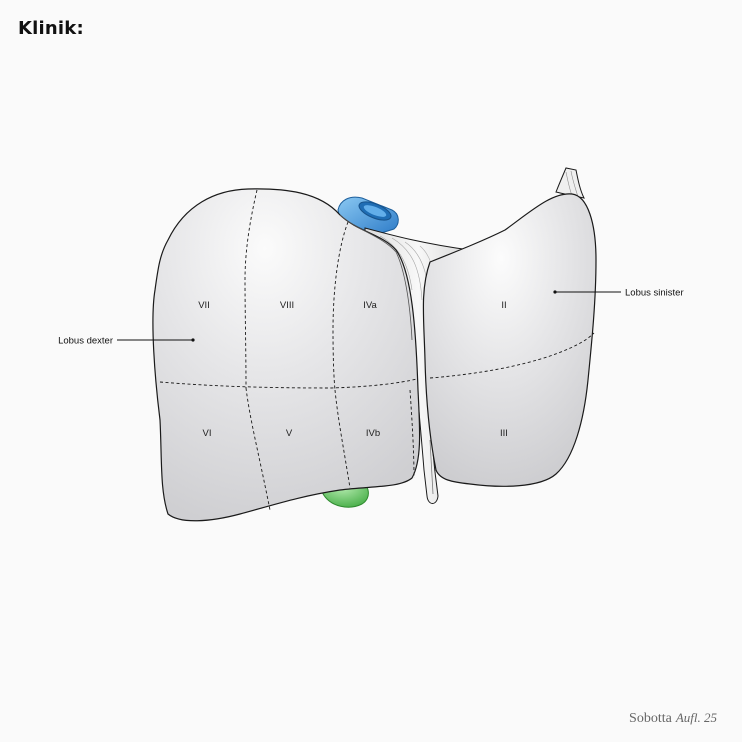  What do you see at coordinates (207, 433) in the screenshot?
I see `segment-label-vi: VI` at bounding box center [207, 433].